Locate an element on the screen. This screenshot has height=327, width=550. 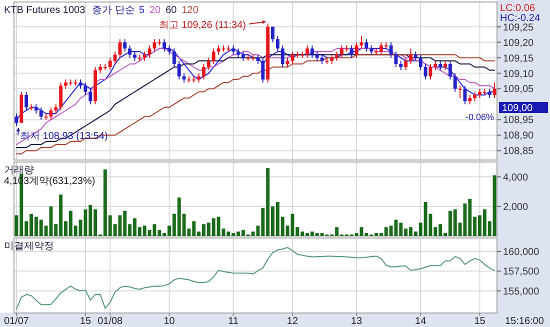
x-tick-label: 10 is located at coordinates (170, 321).